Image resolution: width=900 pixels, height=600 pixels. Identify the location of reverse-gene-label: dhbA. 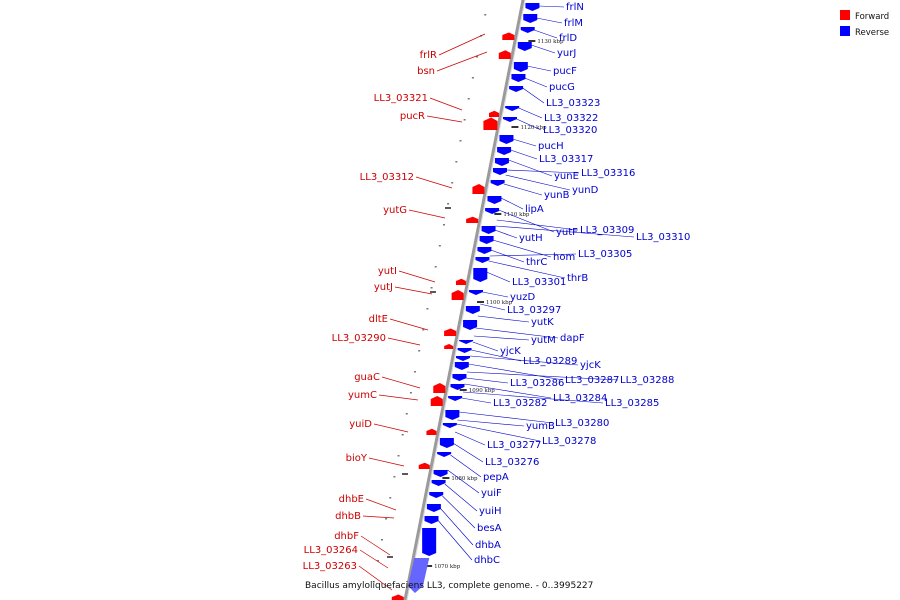
(488, 545).